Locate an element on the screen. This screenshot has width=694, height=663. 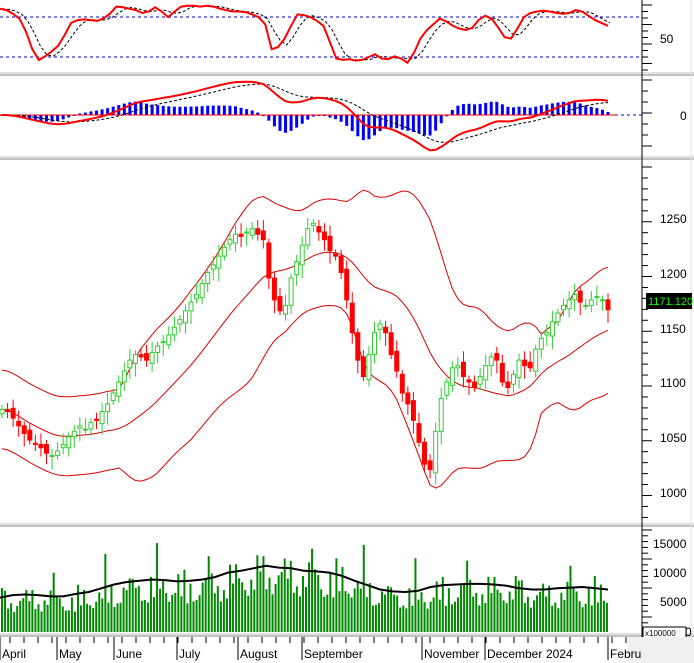
macd-signal-line is located at coordinates (305, 113).